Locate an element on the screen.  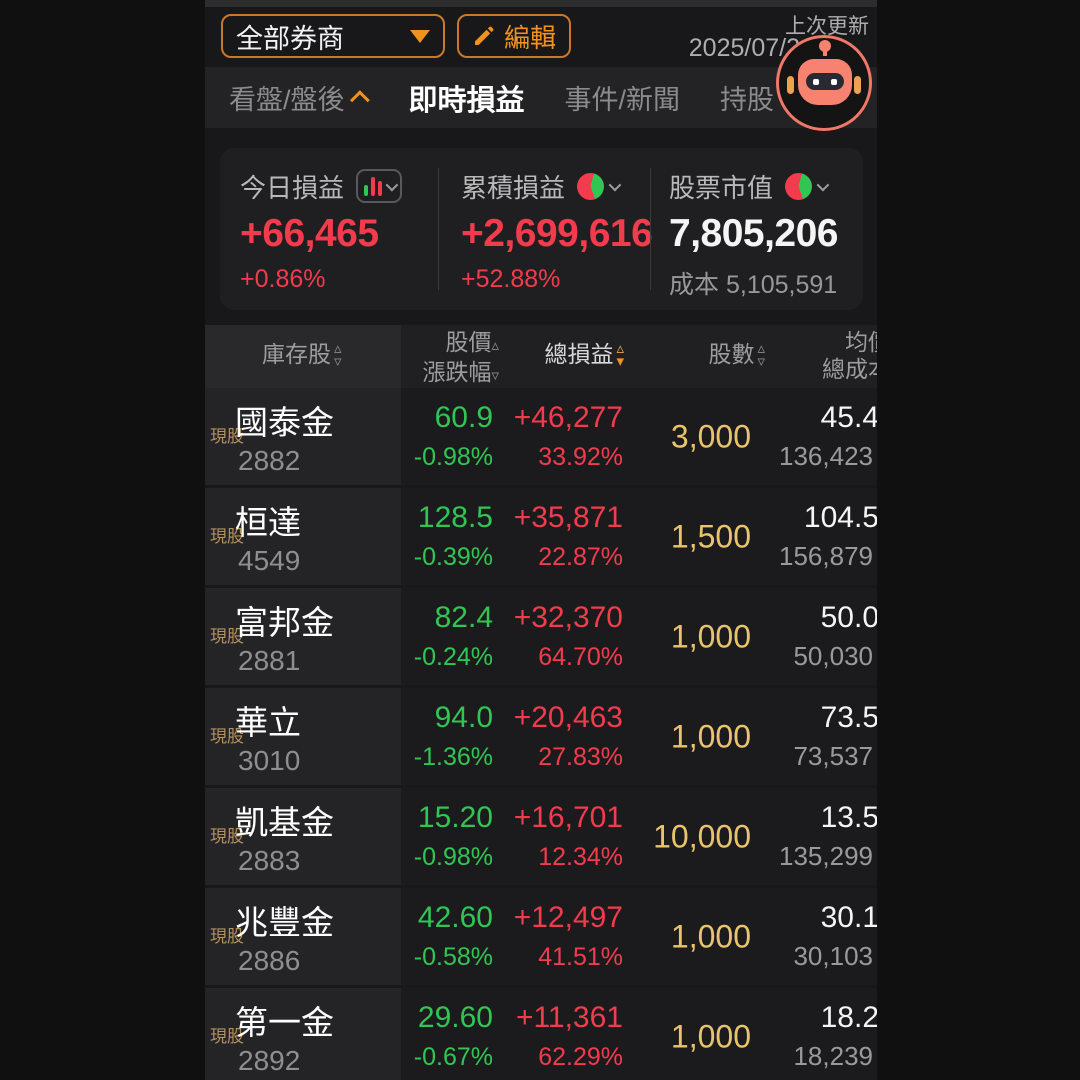
header-shares-sort: 股數 ▵ ▿ is located at coordinates (736, 354).